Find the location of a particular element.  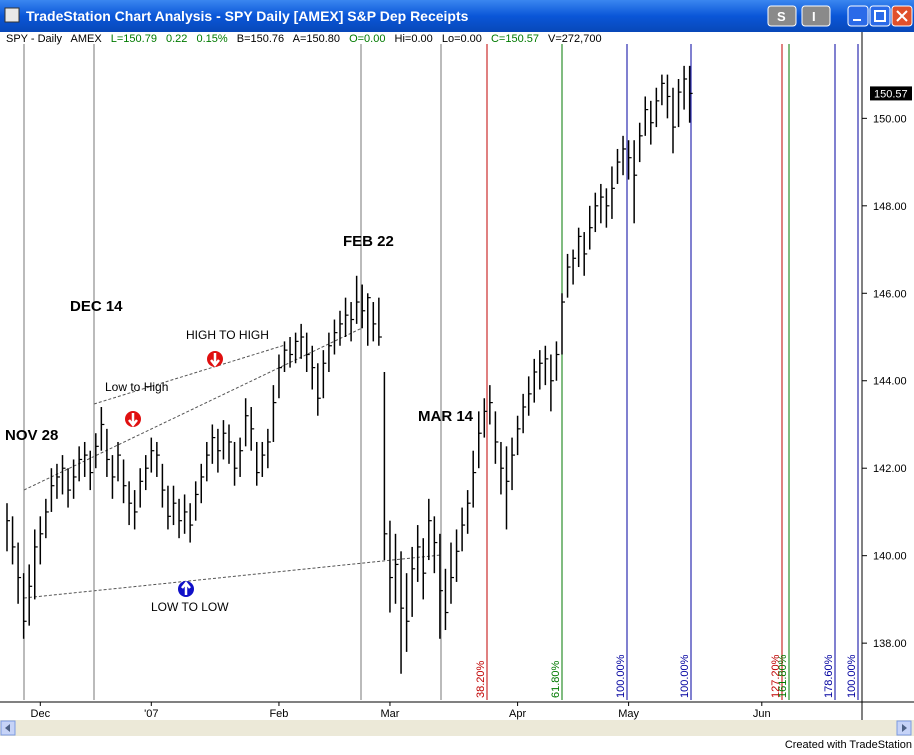

x-tick-label: May is located at coordinates (628, 714).